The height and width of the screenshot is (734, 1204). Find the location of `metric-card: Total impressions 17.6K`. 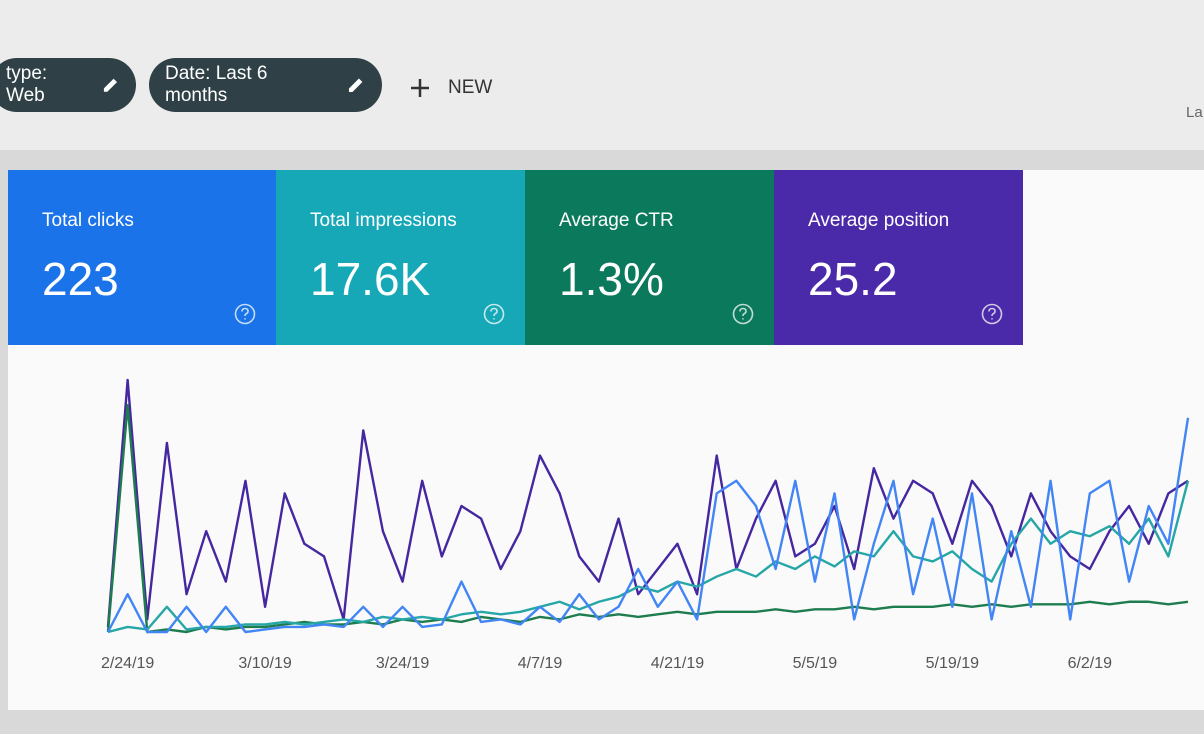

metric-card: Total impressions 17.6K is located at coordinates (400, 257).